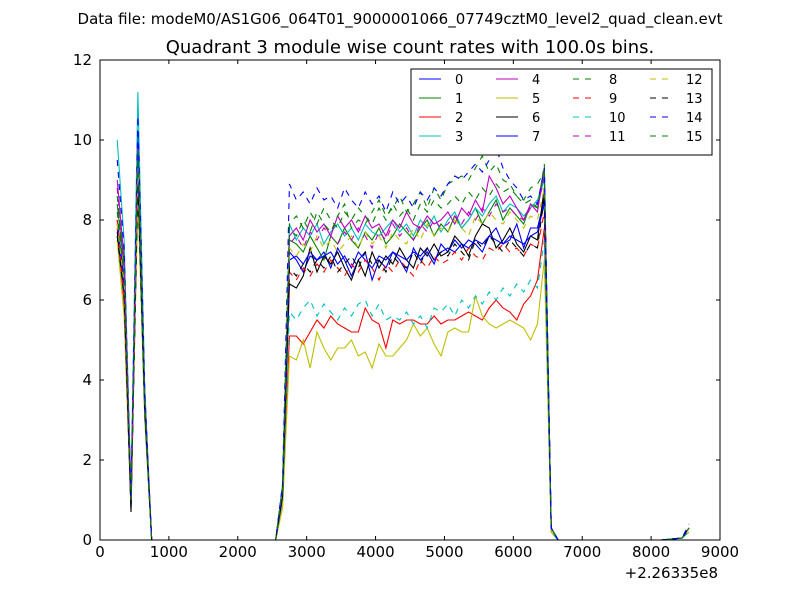 This screenshot has height=600, width=800. I want to click on x-tick-label: 6000, so click(513, 552).